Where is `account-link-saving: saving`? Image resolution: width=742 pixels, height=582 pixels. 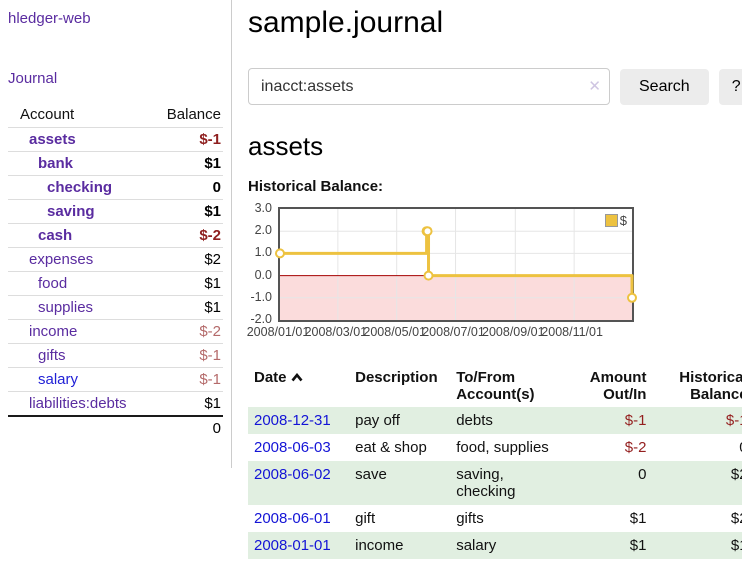 account-link-saving: saving is located at coordinates (71, 211).